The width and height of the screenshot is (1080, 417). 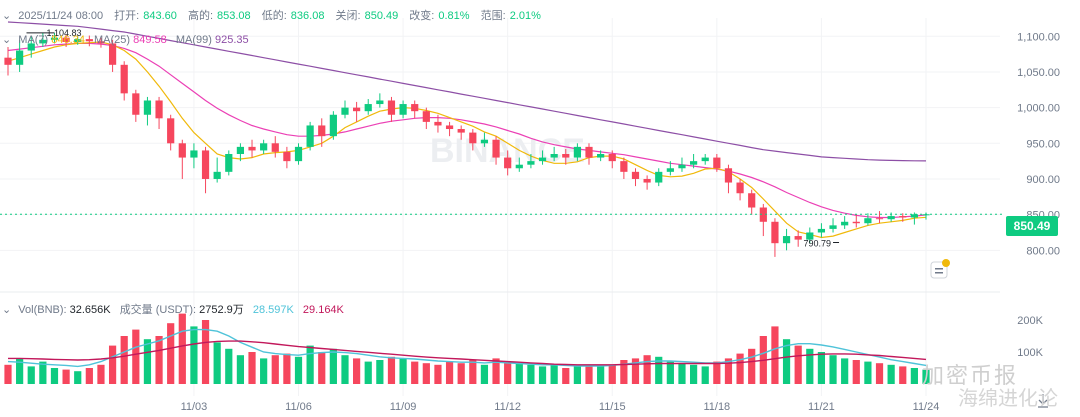 What do you see at coordinates (1043, 401) in the screenshot?
I see `download-icon` at bounding box center [1043, 401].